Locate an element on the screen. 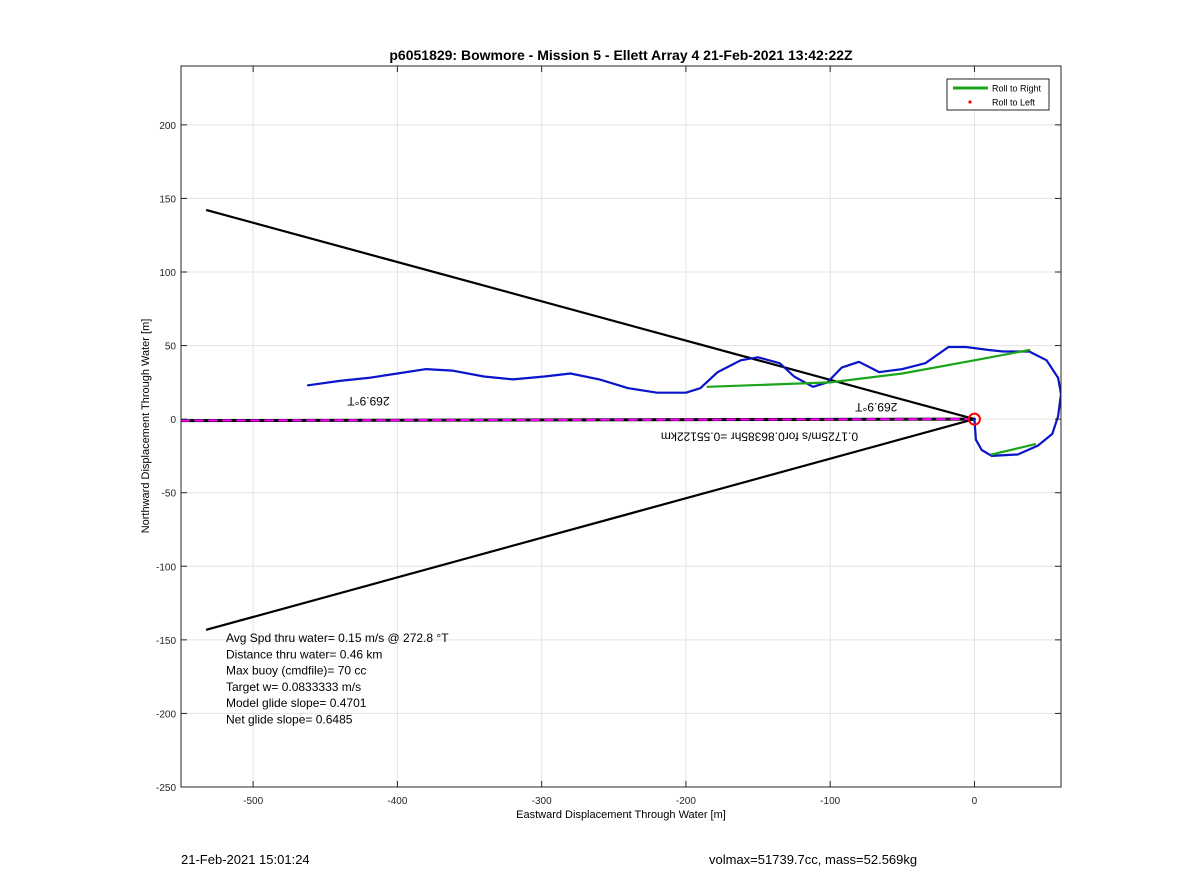 This screenshot has height=885, width=1200. y-tick-label: -200 is located at coordinates (166, 714).